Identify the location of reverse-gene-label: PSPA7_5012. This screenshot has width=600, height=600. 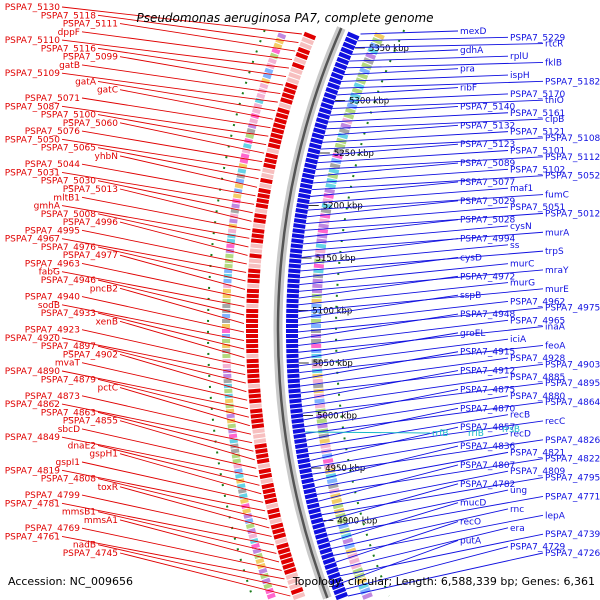
(572, 214).